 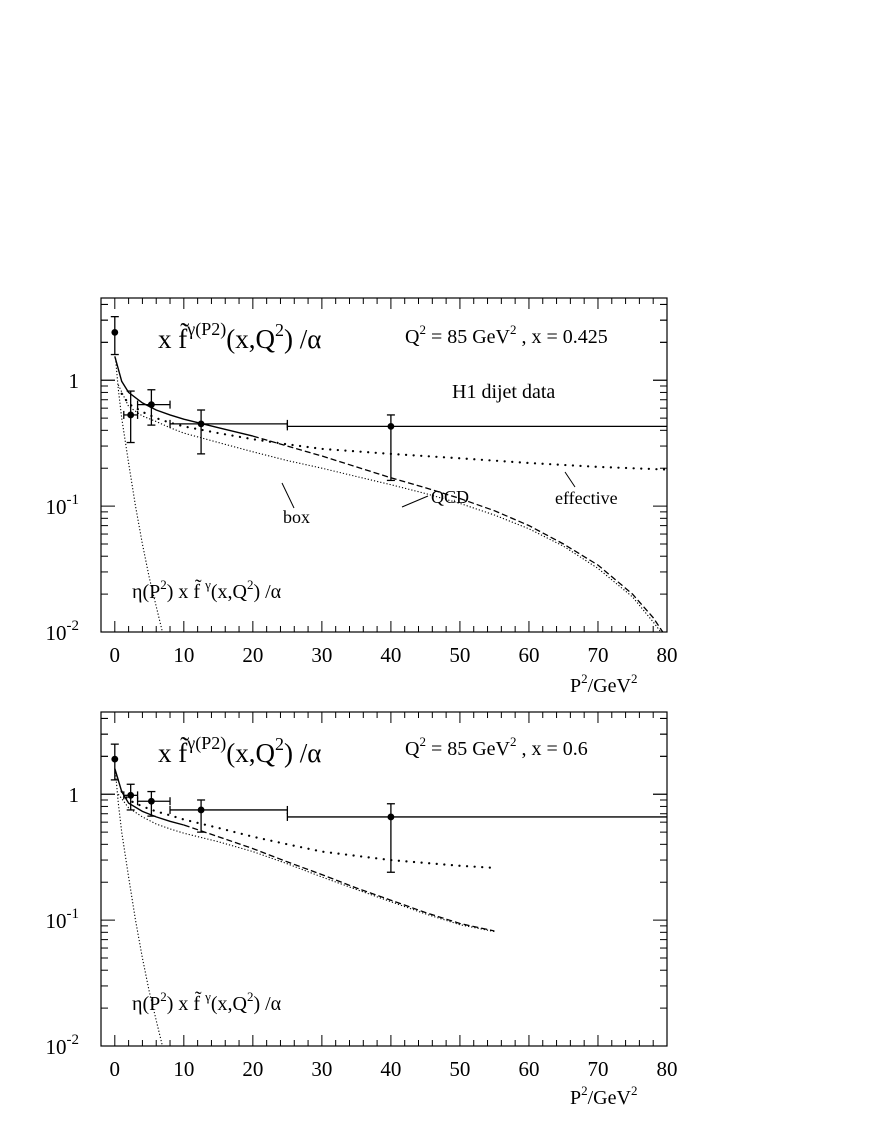 I want to click on x-tick-label-bottom: 10, so click(x=183, y=1069).